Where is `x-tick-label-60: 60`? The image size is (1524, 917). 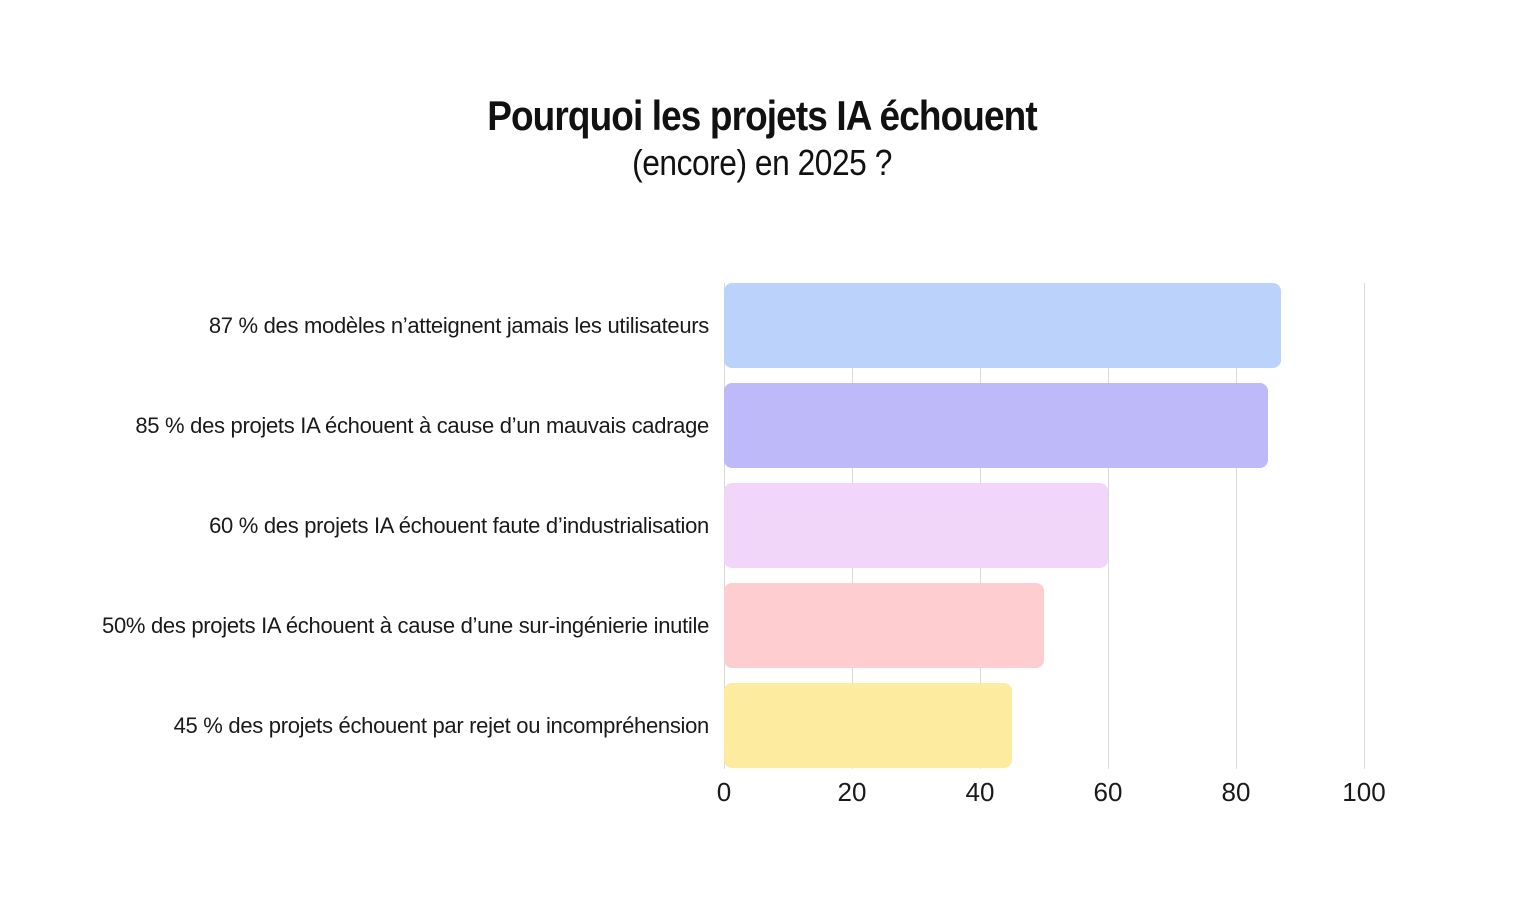
x-tick-label-60: 60 is located at coordinates (1108, 792).